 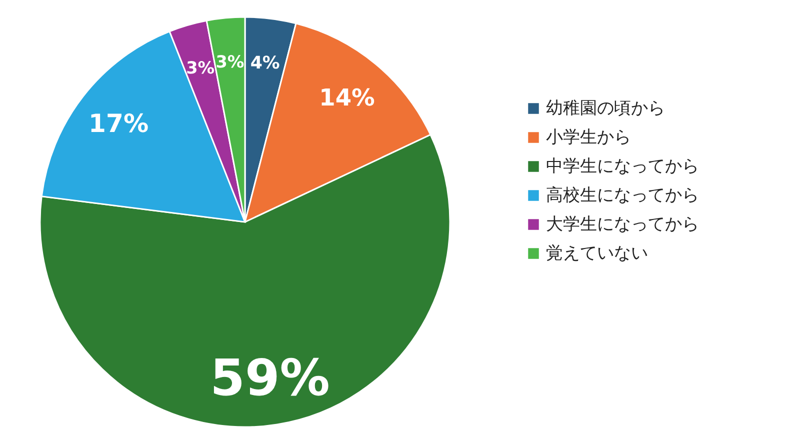 I want to click on data-label: 59%, so click(x=270, y=378).